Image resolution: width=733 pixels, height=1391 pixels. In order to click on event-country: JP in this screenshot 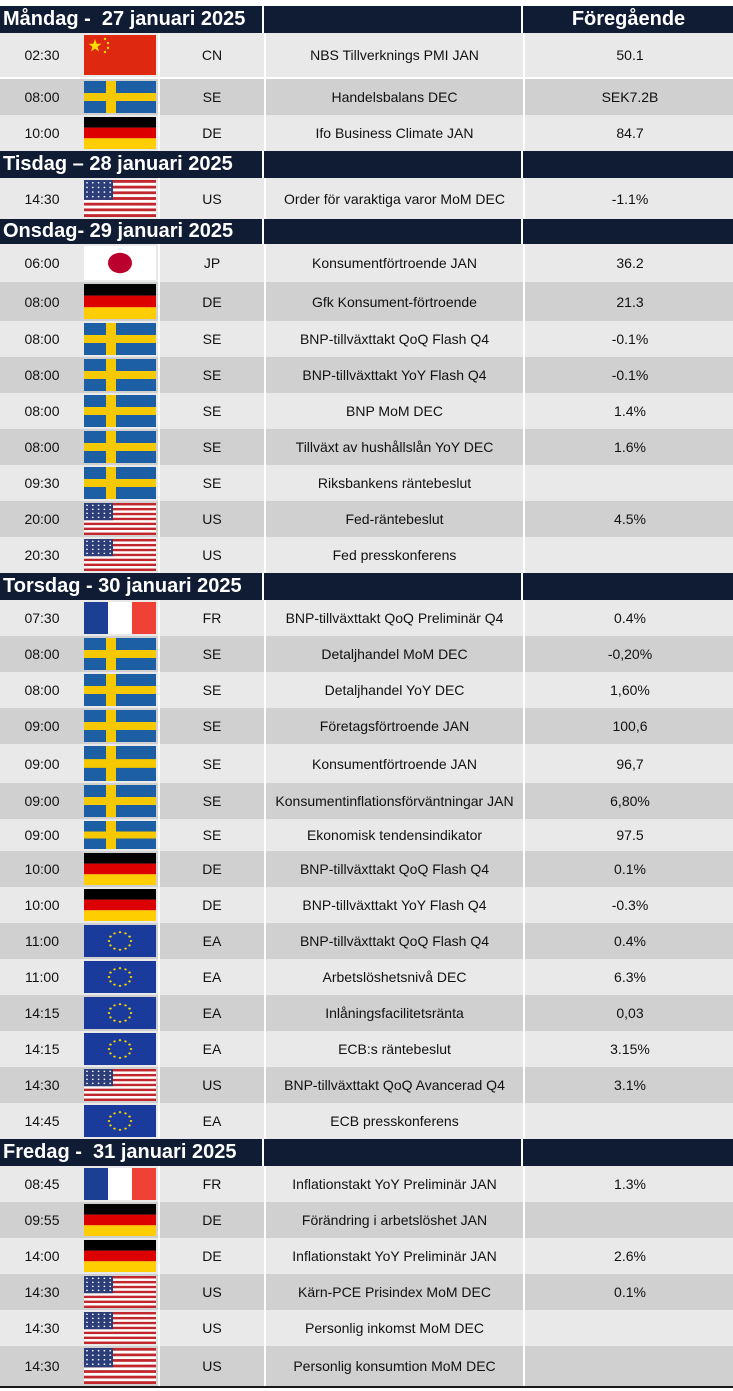, I will do `click(211, 263)`.